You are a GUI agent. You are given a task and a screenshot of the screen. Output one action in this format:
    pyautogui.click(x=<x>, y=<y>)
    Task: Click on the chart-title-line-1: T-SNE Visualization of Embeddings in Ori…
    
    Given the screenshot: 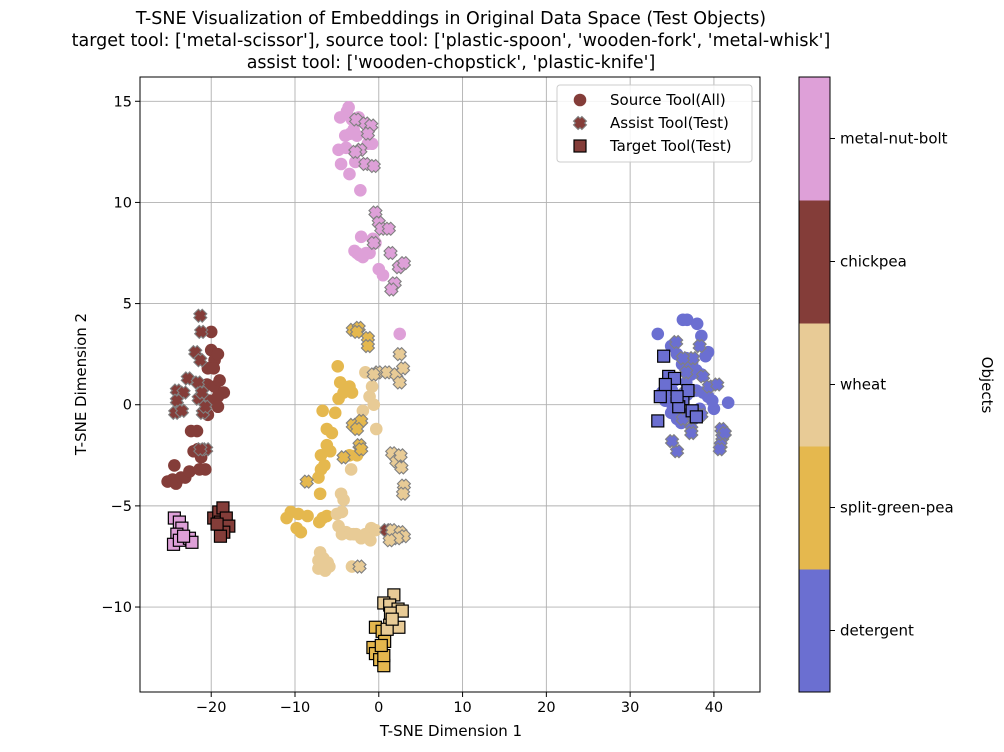 What is the action you would take?
    pyautogui.click(x=450, y=19)
    